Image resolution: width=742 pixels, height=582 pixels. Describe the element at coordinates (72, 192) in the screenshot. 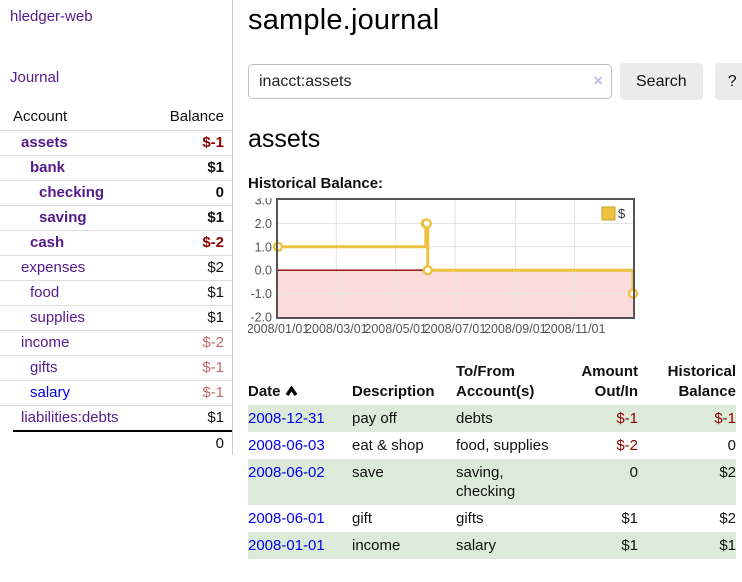

I see `account-link-checking: checking` at that location.